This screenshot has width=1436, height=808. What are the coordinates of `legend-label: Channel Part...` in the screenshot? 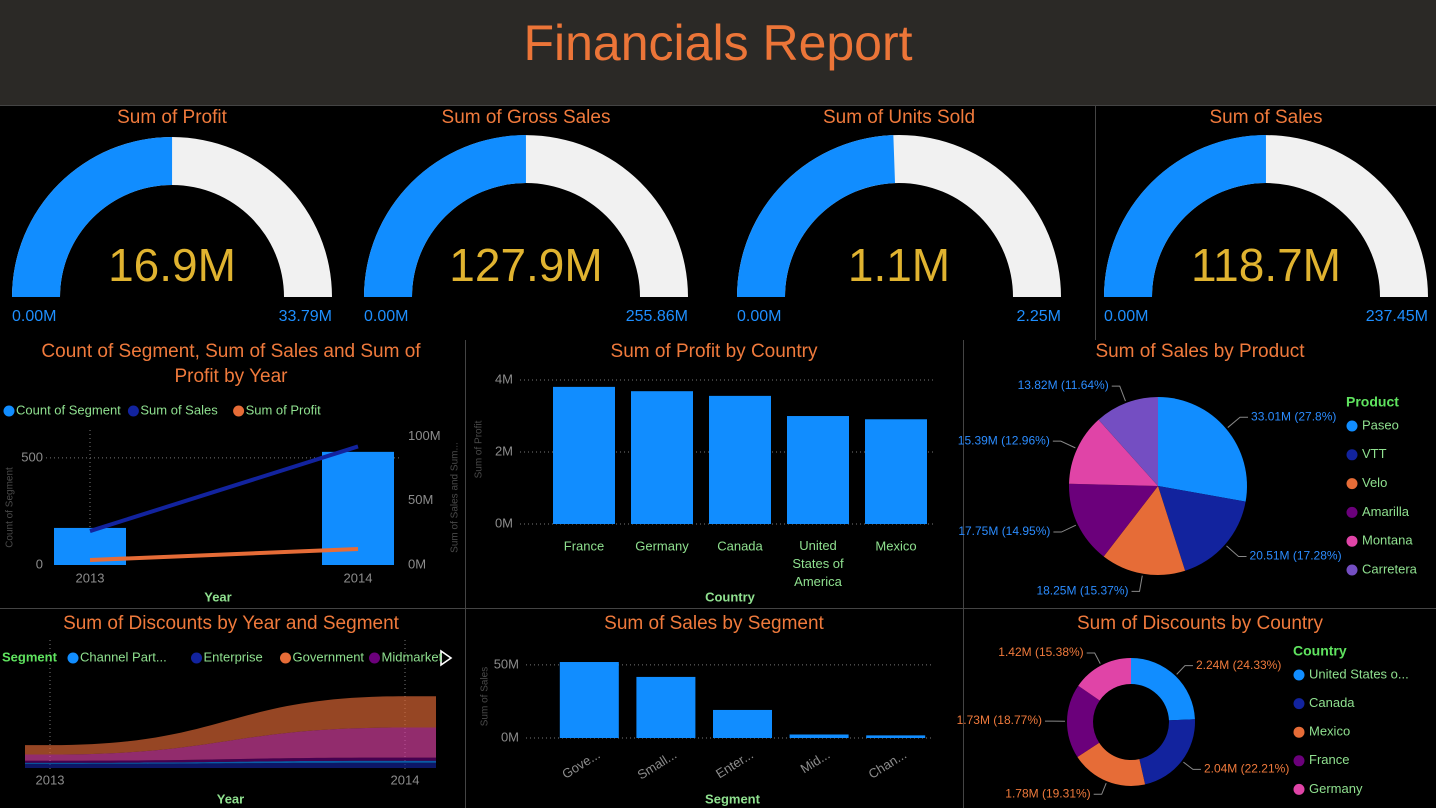 It's located at (123, 656).